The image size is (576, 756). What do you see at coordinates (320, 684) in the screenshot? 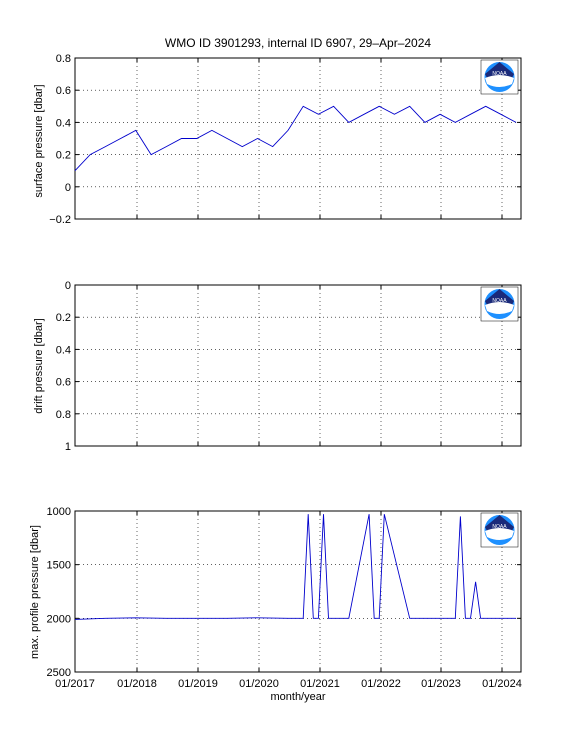
I see `x-tick-label: 01/2021` at bounding box center [320, 684].